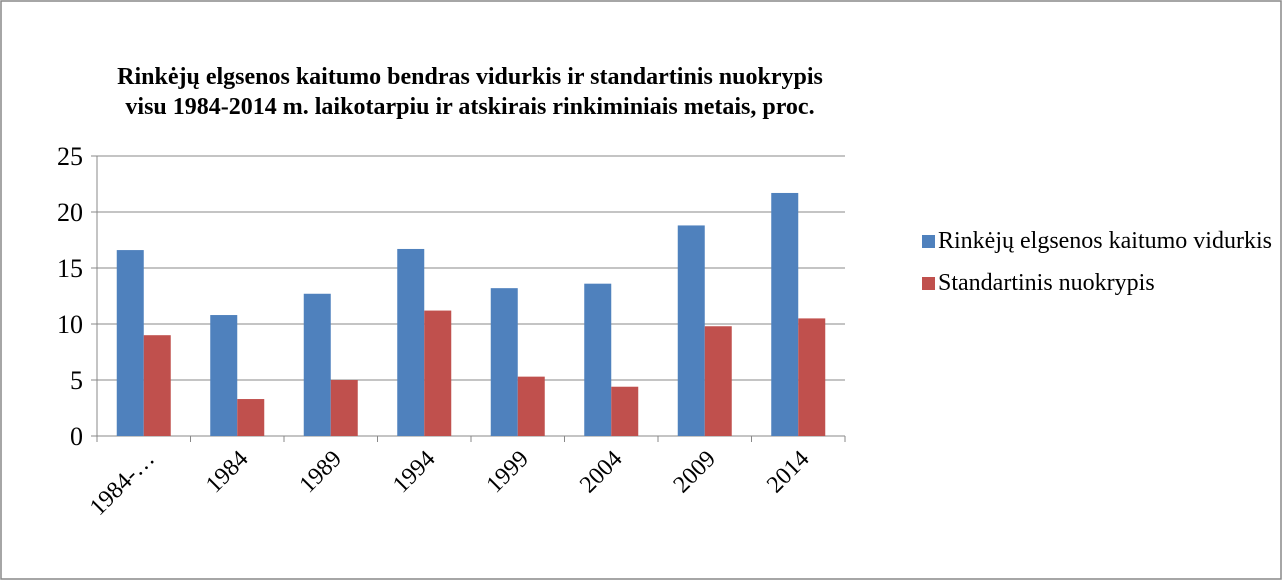  I want to click on legend-label: Standartinis nuokrypis, so click(1046, 283).